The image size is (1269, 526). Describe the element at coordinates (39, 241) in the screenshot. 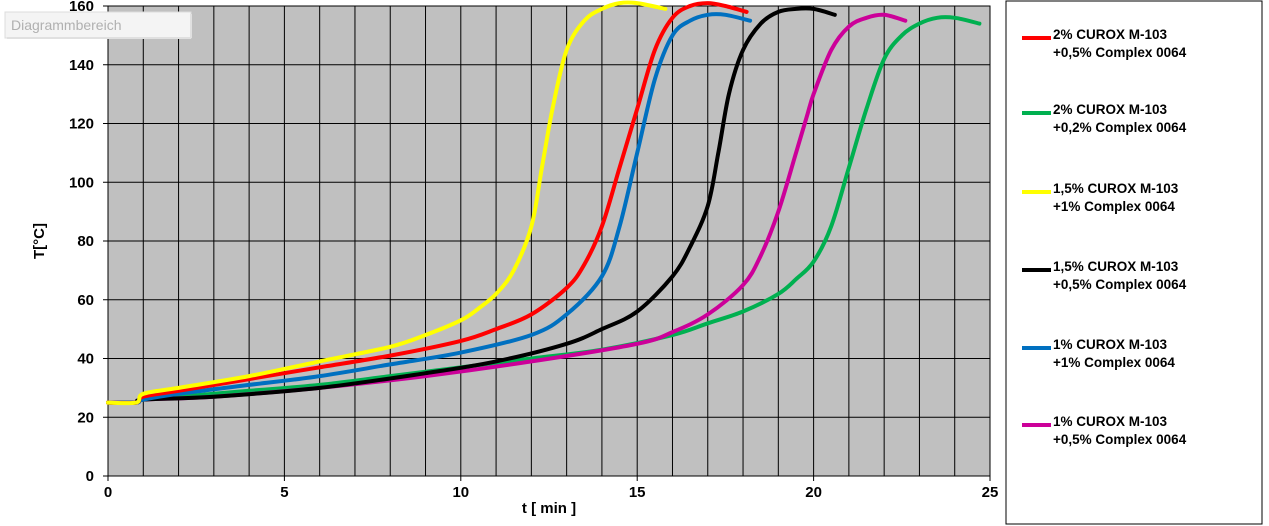

I see `y-axis-title: T[°C]` at that location.